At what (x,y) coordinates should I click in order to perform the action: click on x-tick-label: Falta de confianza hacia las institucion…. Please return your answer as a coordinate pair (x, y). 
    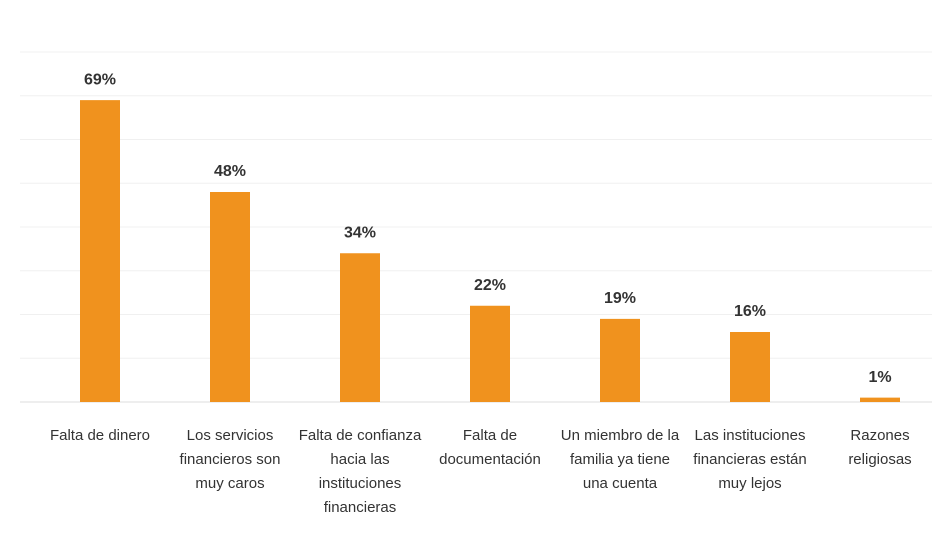
    Looking at the image, I should click on (360, 471).